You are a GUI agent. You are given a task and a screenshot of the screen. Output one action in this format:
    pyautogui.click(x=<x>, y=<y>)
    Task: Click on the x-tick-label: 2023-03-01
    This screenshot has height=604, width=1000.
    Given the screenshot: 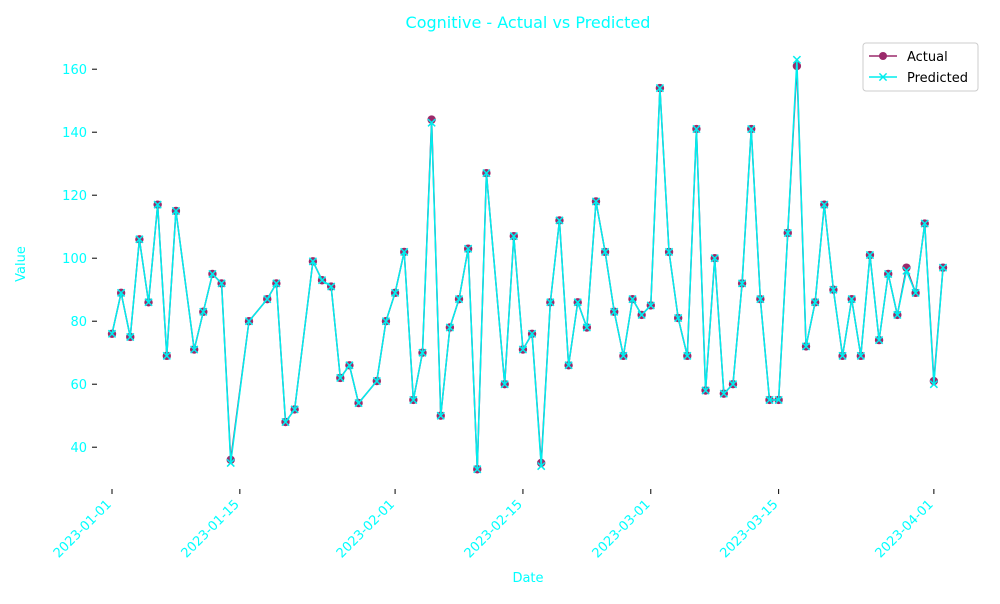 What is the action you would take?
    pyautogui.click(x=622, y=529)
    